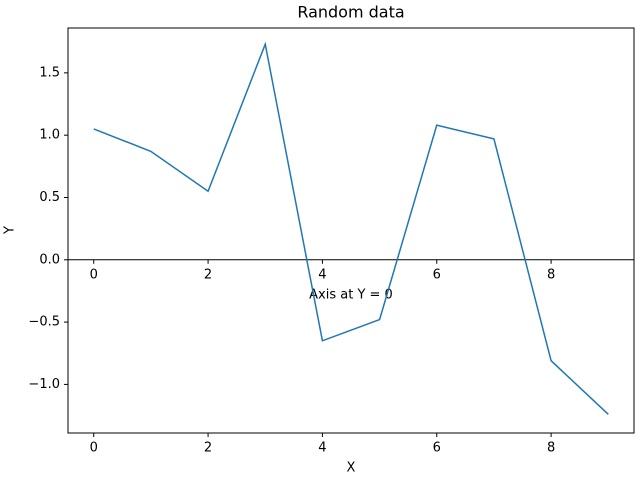 The height and width of the screenshot is (480, 640). I want to click on zero-axis-tick-label: 4, so click(322, 274).